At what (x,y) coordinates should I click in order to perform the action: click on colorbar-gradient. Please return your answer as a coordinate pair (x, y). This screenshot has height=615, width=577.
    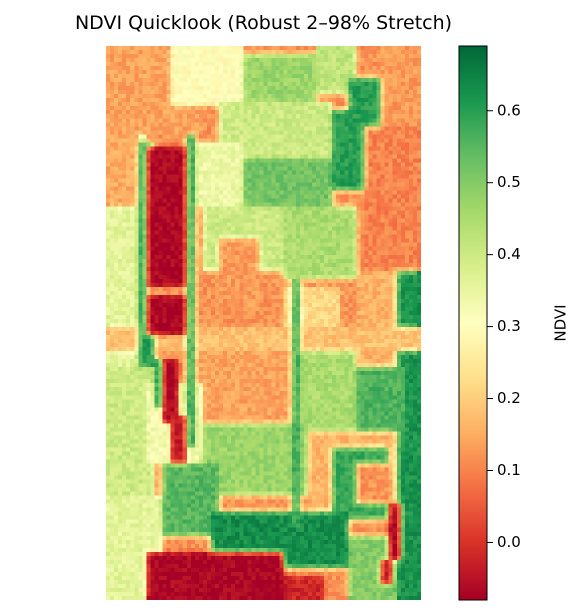
    Looking at the image, I should click on (473, 323).